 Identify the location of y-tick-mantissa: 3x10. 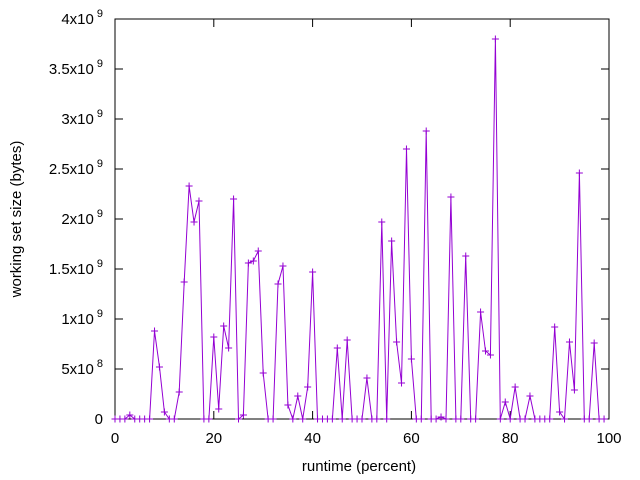
(77, 119).